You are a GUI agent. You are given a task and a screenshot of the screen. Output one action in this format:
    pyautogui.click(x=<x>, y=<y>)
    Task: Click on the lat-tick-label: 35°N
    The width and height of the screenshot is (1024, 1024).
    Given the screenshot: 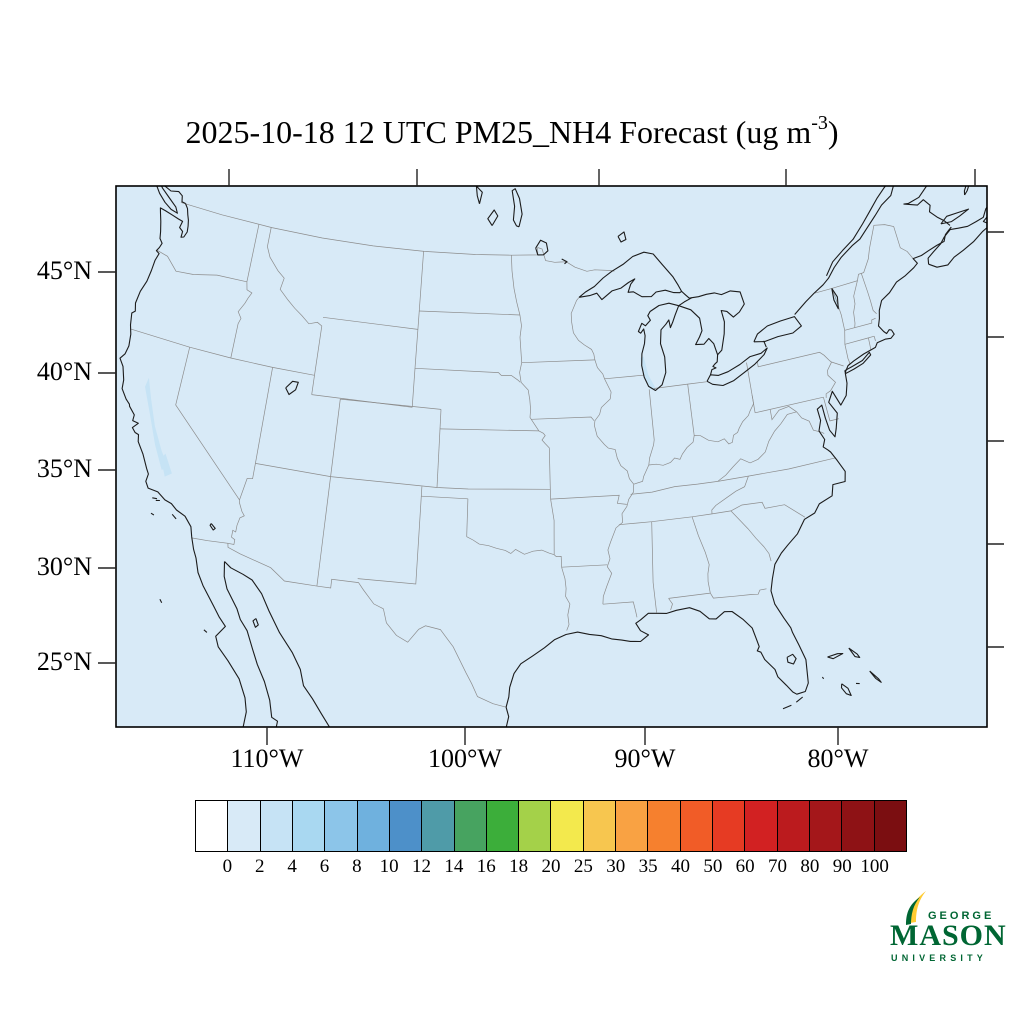 What is the action you would take?
    pyautogui.click(x=64, y=468)
    